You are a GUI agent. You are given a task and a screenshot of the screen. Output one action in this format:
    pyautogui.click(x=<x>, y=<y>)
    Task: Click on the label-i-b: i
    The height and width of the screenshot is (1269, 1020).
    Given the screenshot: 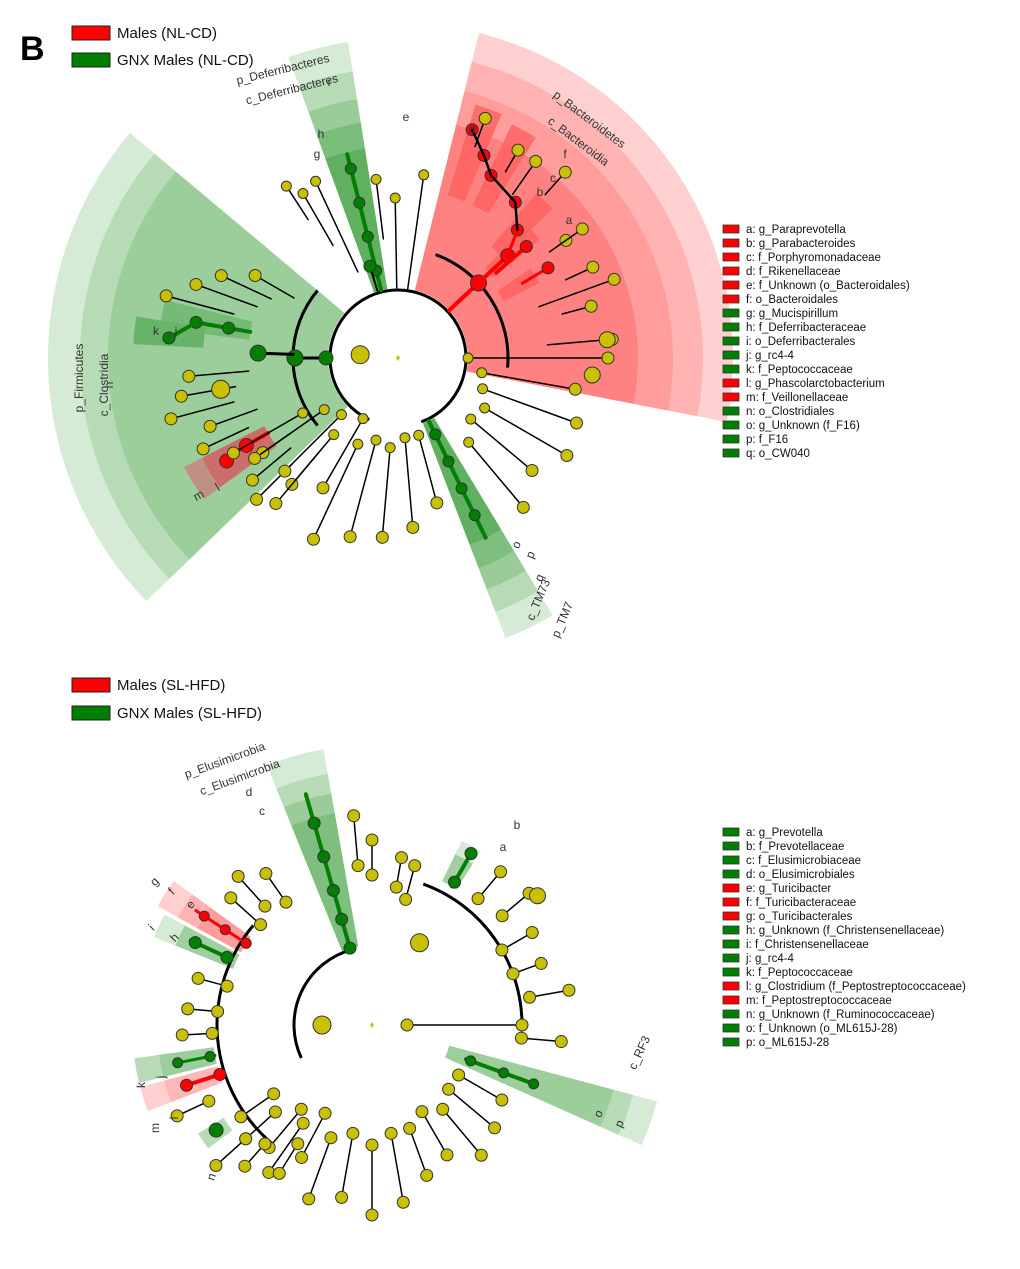 What is the action you would take?
    pyautogui.click(x=152, y=928)
    